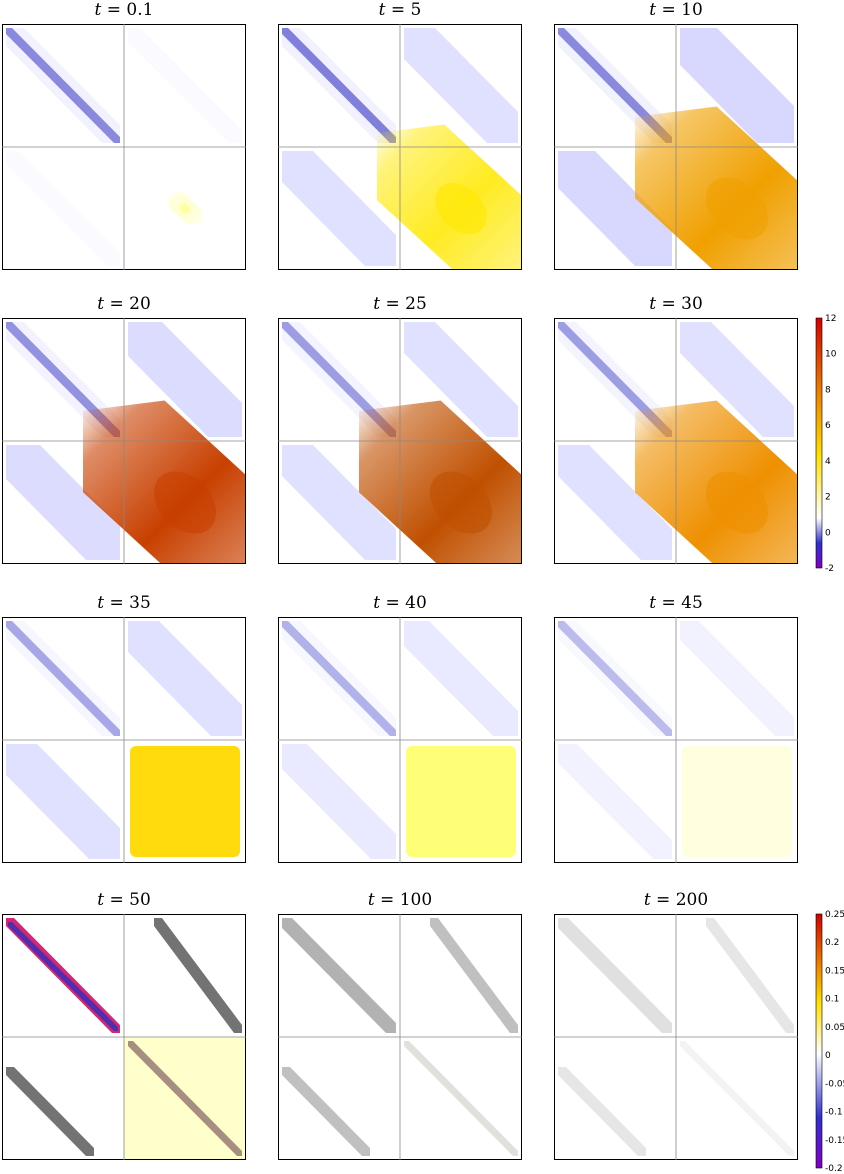 Image resolution: width=844 pixels, height=1174 pixels. I want to click on panel-title: t = 5, so click(400, 10).